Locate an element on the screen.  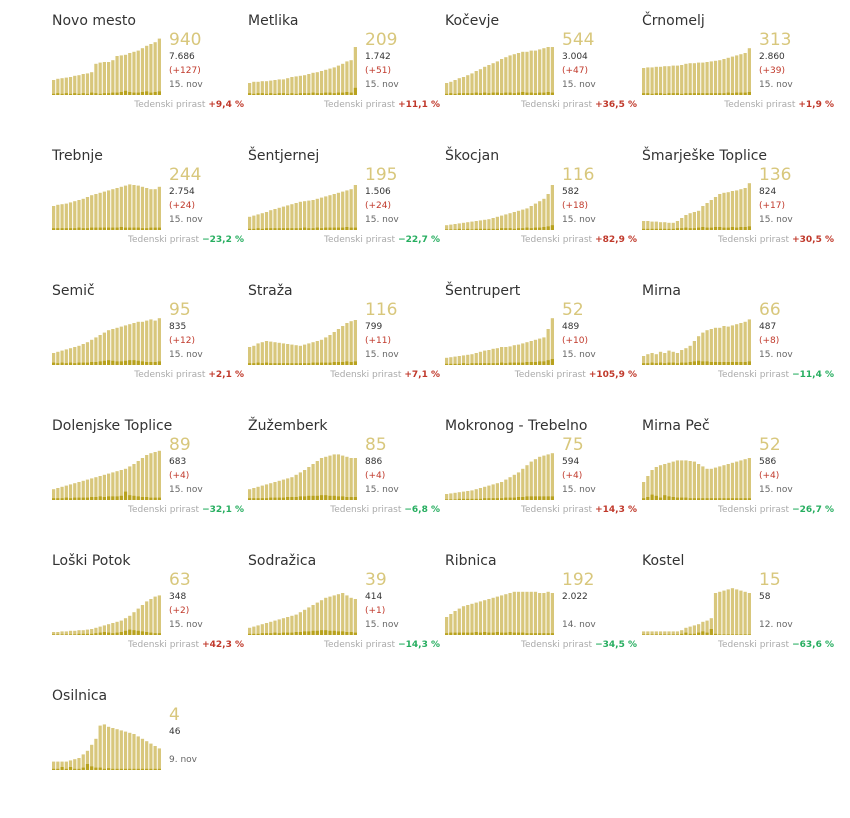
date-label: 15. nov is located at coordinates (382, 220).